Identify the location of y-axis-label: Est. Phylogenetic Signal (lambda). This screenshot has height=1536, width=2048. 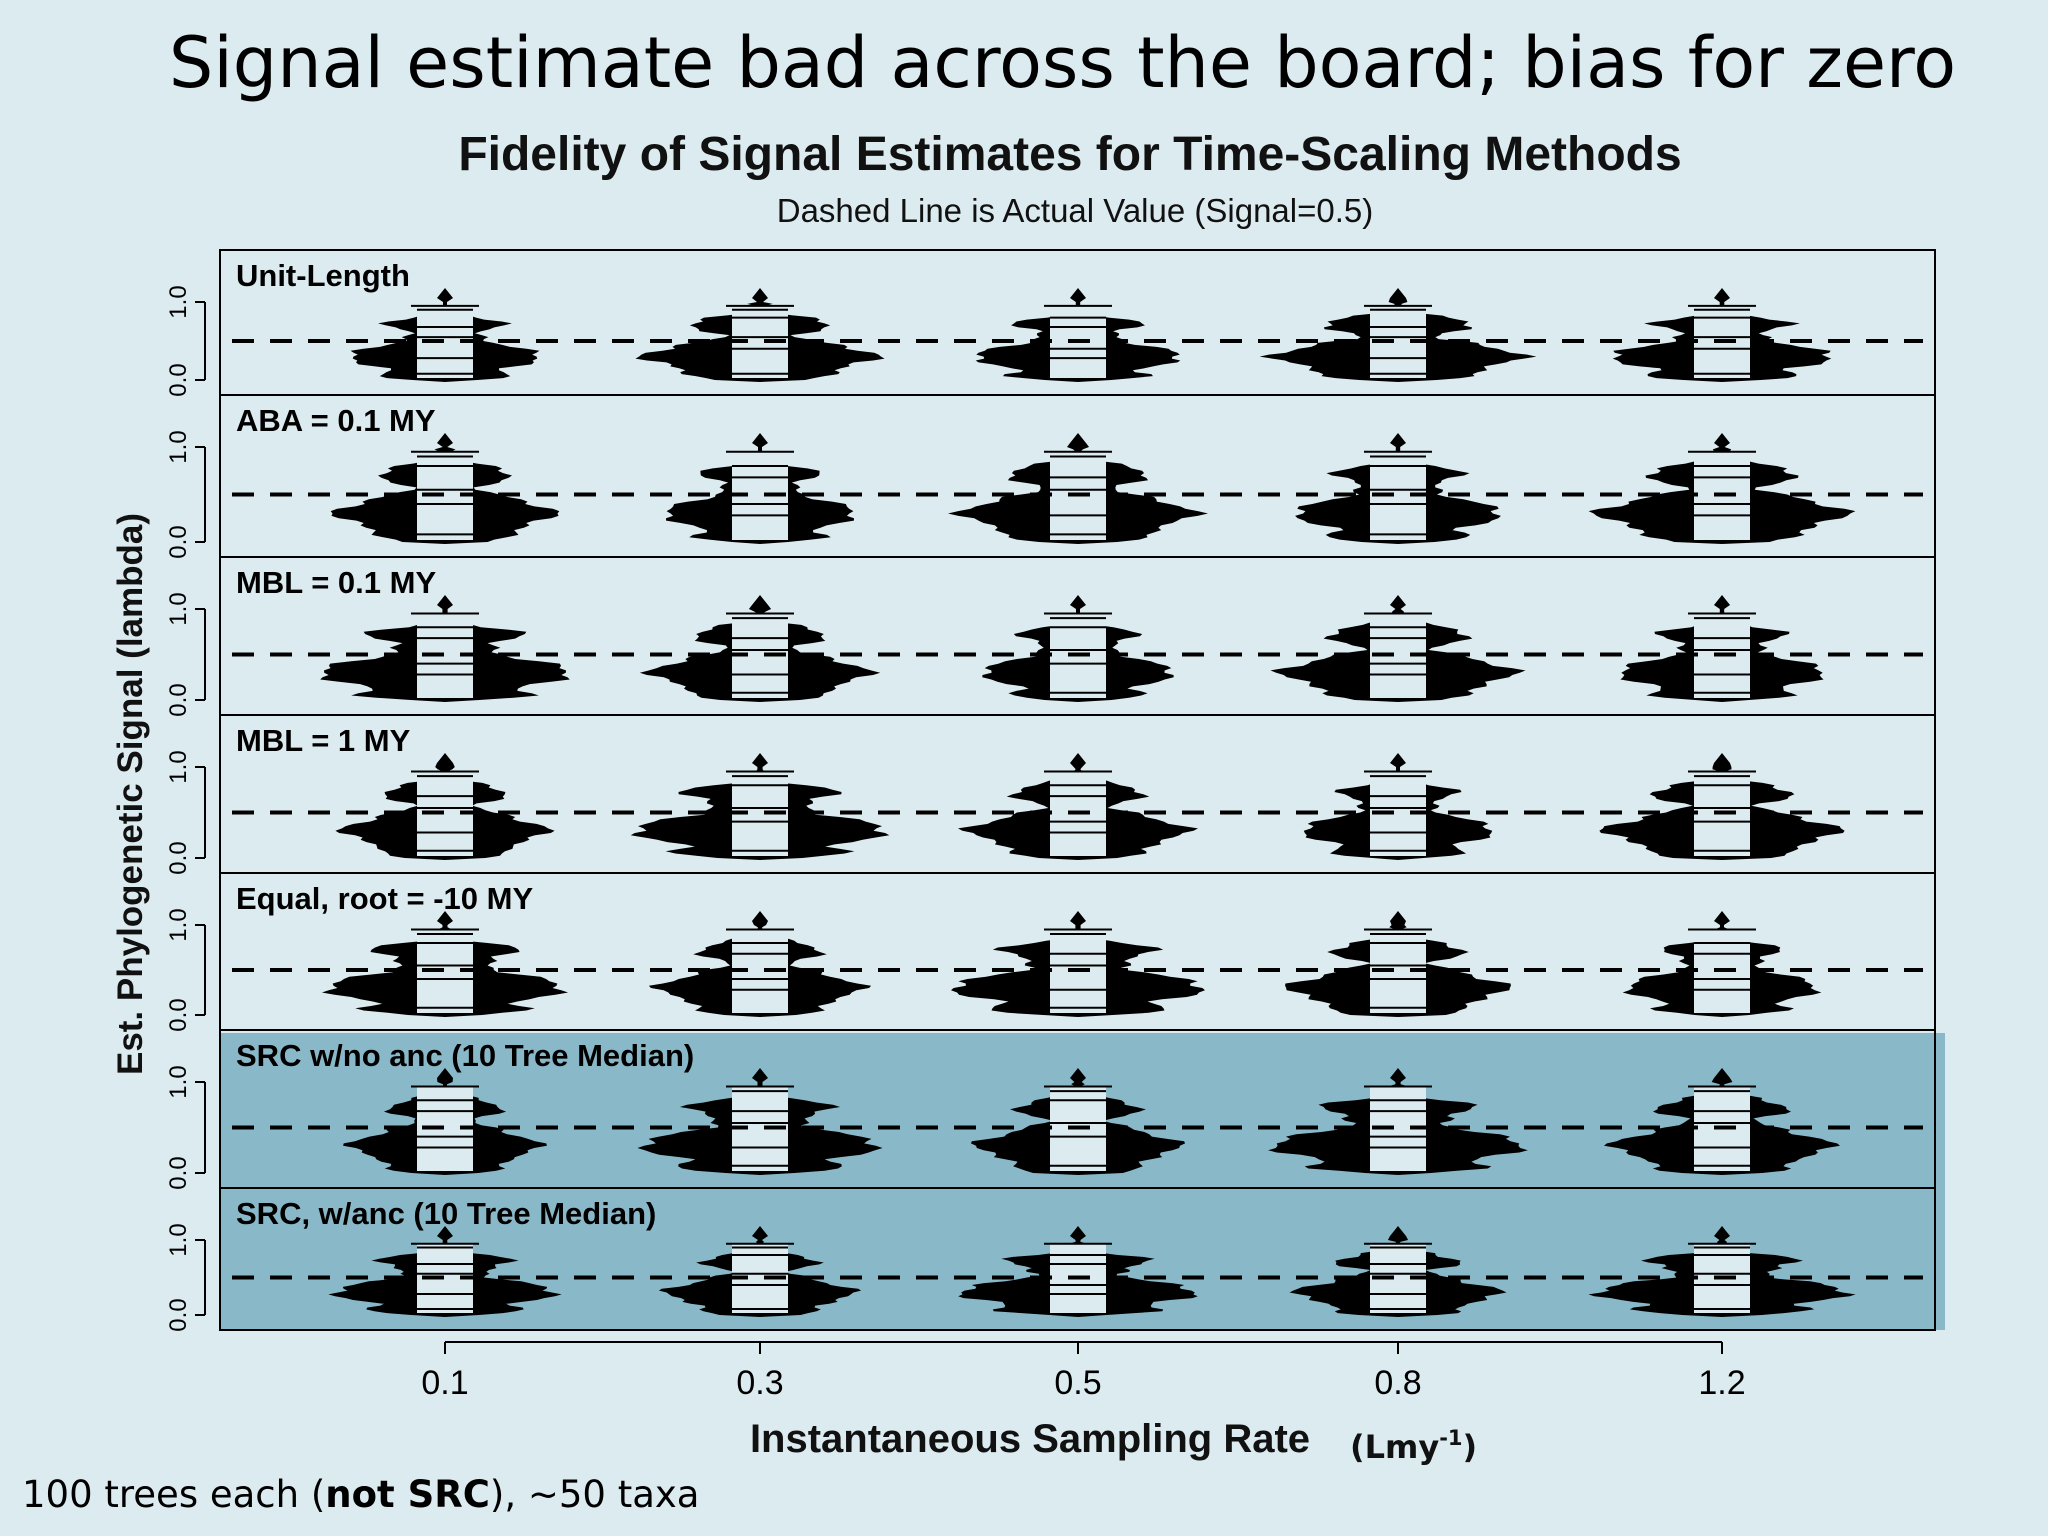
(130, 794).